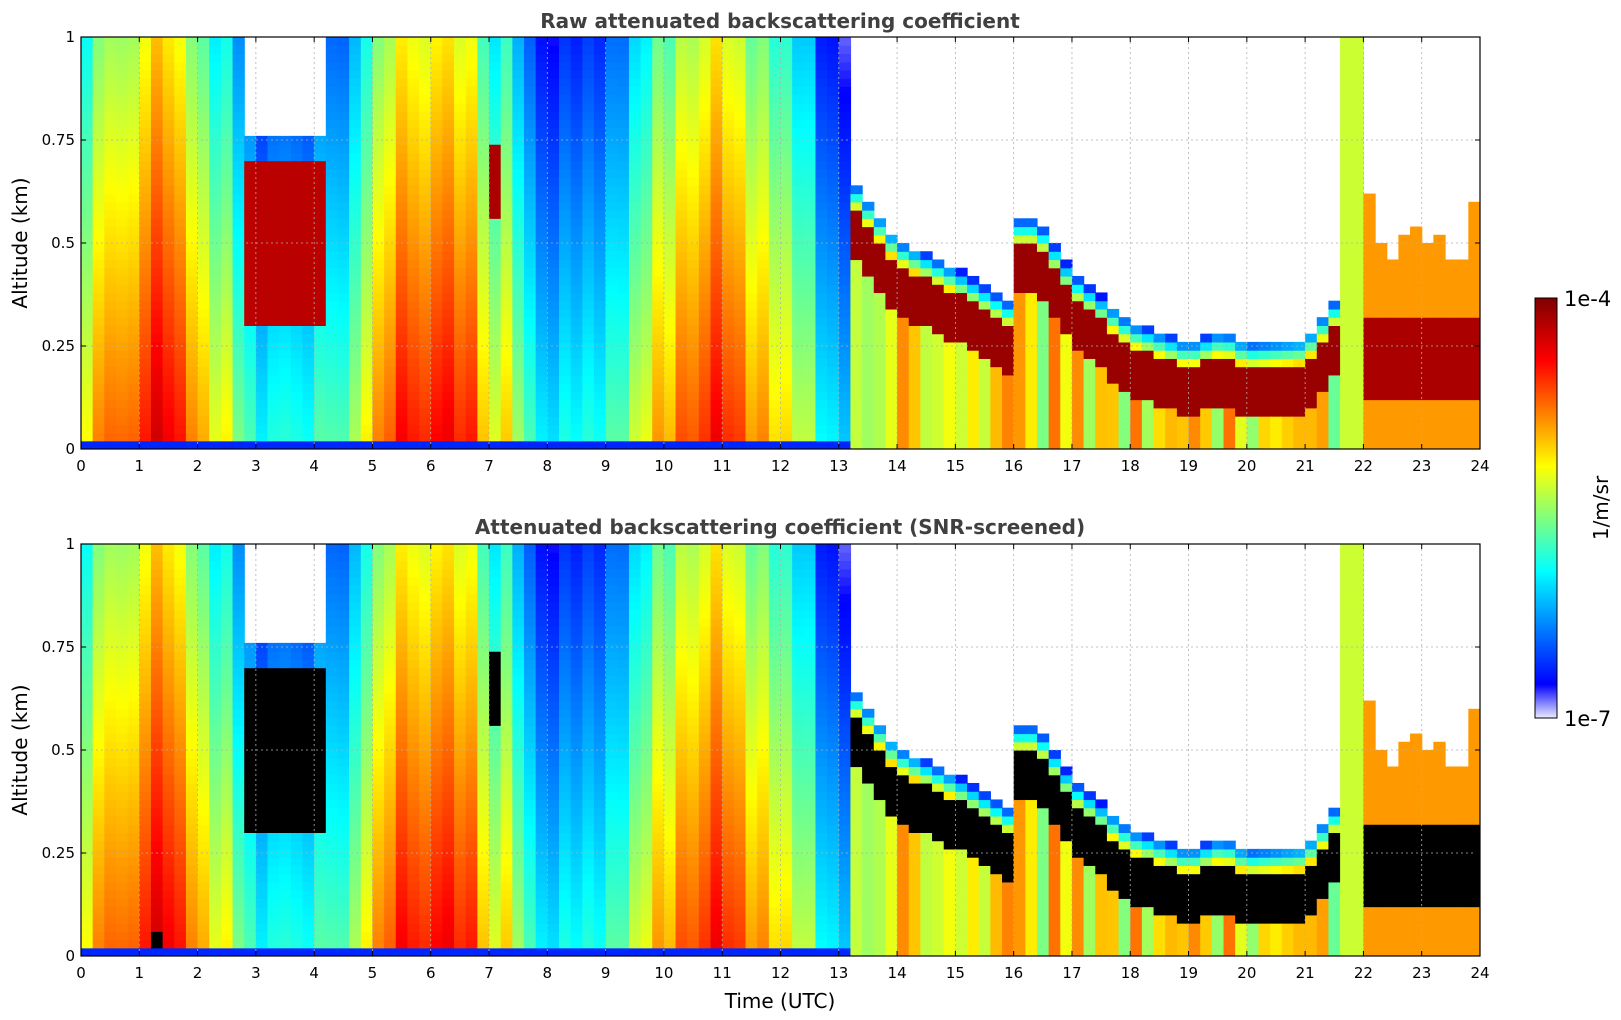 The height and width of the screenshot is (1020, 1621). I want to click on y-tick-label: 0.75, so click(58, 140).